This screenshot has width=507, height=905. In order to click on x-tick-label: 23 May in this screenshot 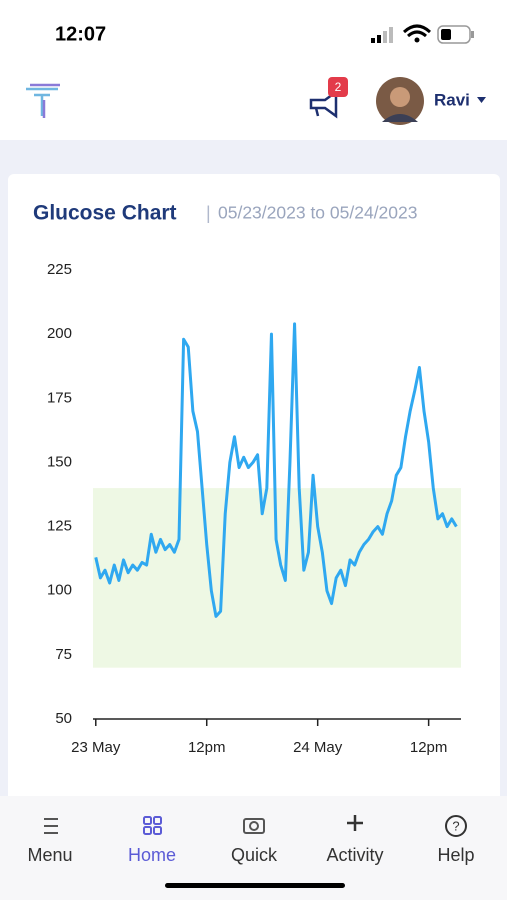, I will do `click(96, 747)`.